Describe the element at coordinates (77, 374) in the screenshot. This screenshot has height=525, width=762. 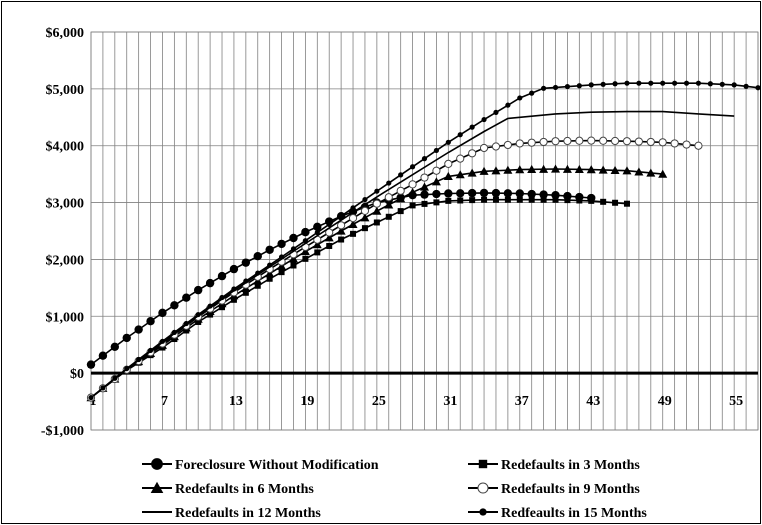
I see `y-tick-label: $0` at that location.